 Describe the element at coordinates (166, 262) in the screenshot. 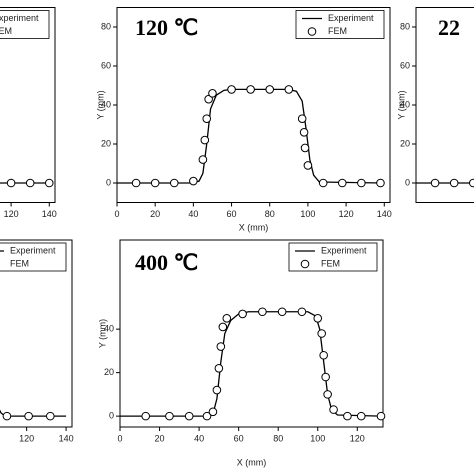

I see `chart-title: 400 ℃` at that location.